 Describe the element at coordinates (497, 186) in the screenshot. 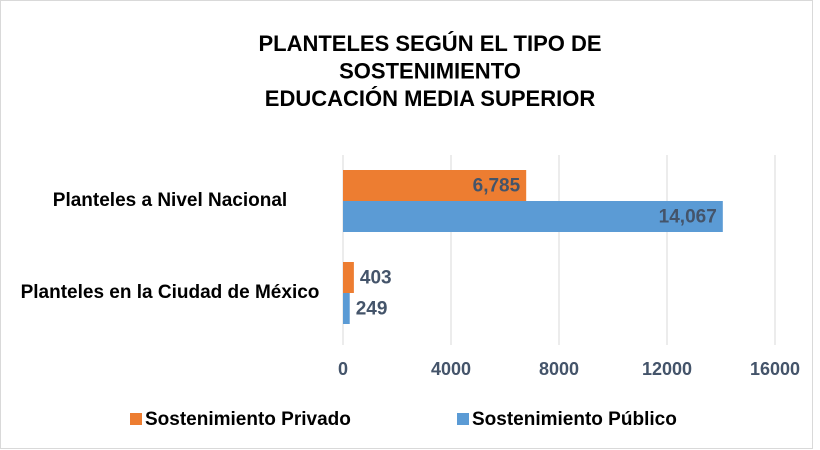

I see `data-label: 6,785` at that location.